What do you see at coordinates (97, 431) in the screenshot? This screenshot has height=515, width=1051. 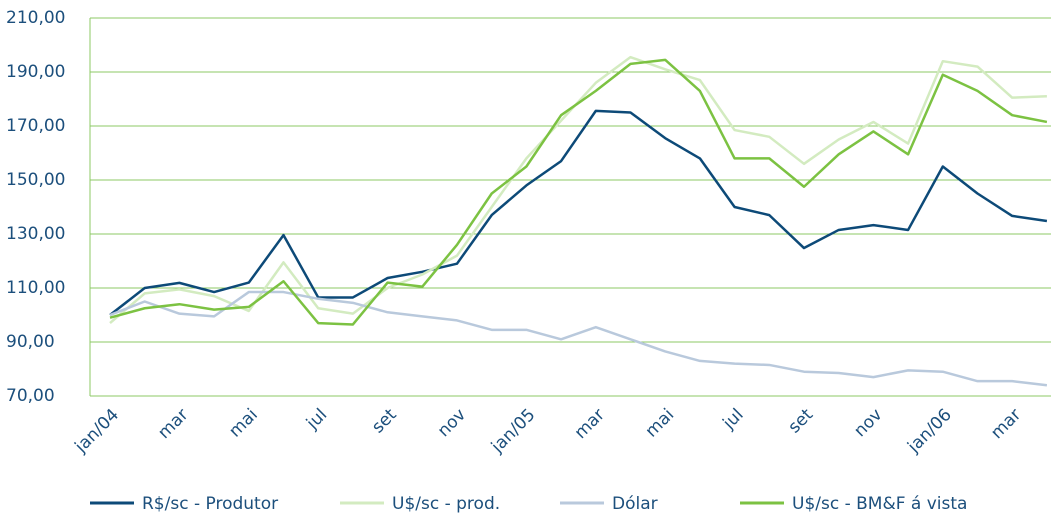 I see `x-tick-label: jan/04` at bounding box center [97, 431].